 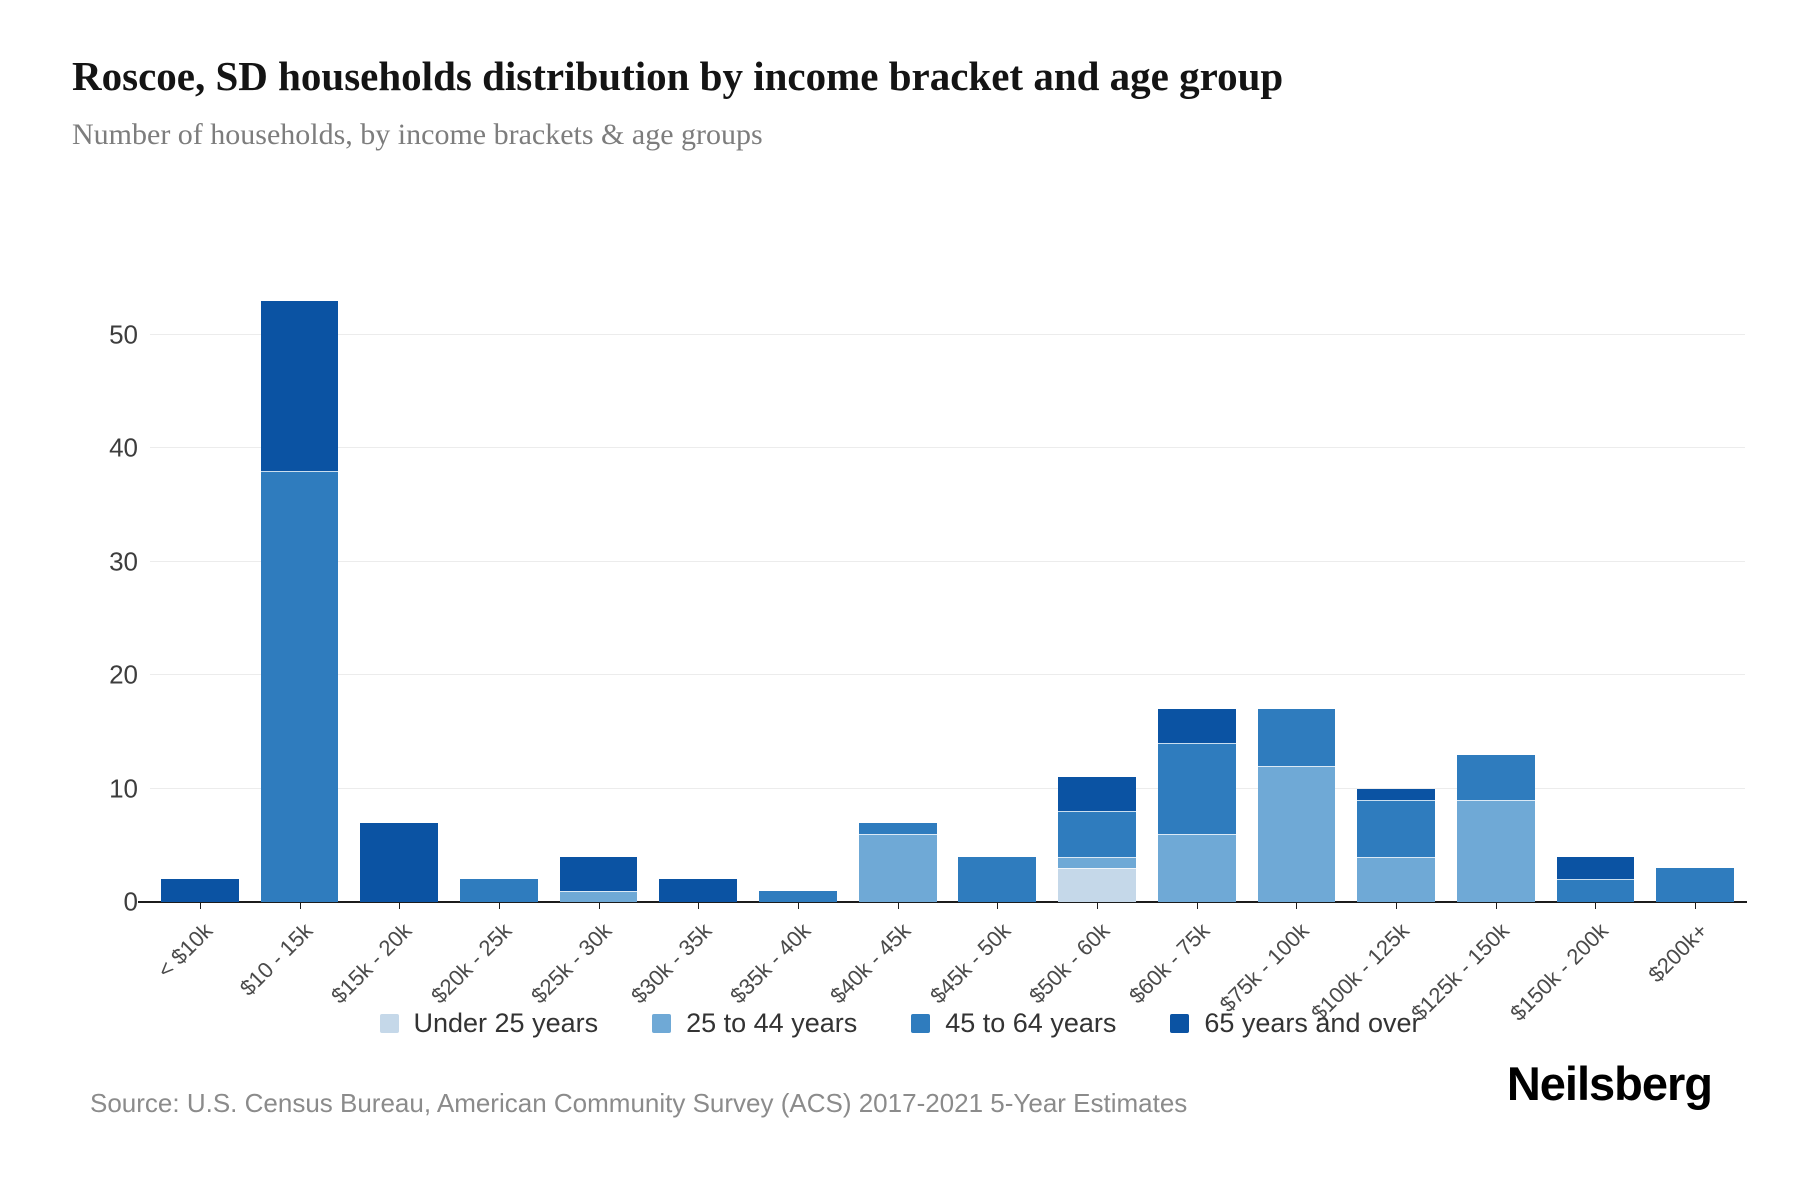 What do you see at coordinates (587, 634) in the screenshot?
I see `bar-slot: $25k - 30k` at bounding box center [587, 634].